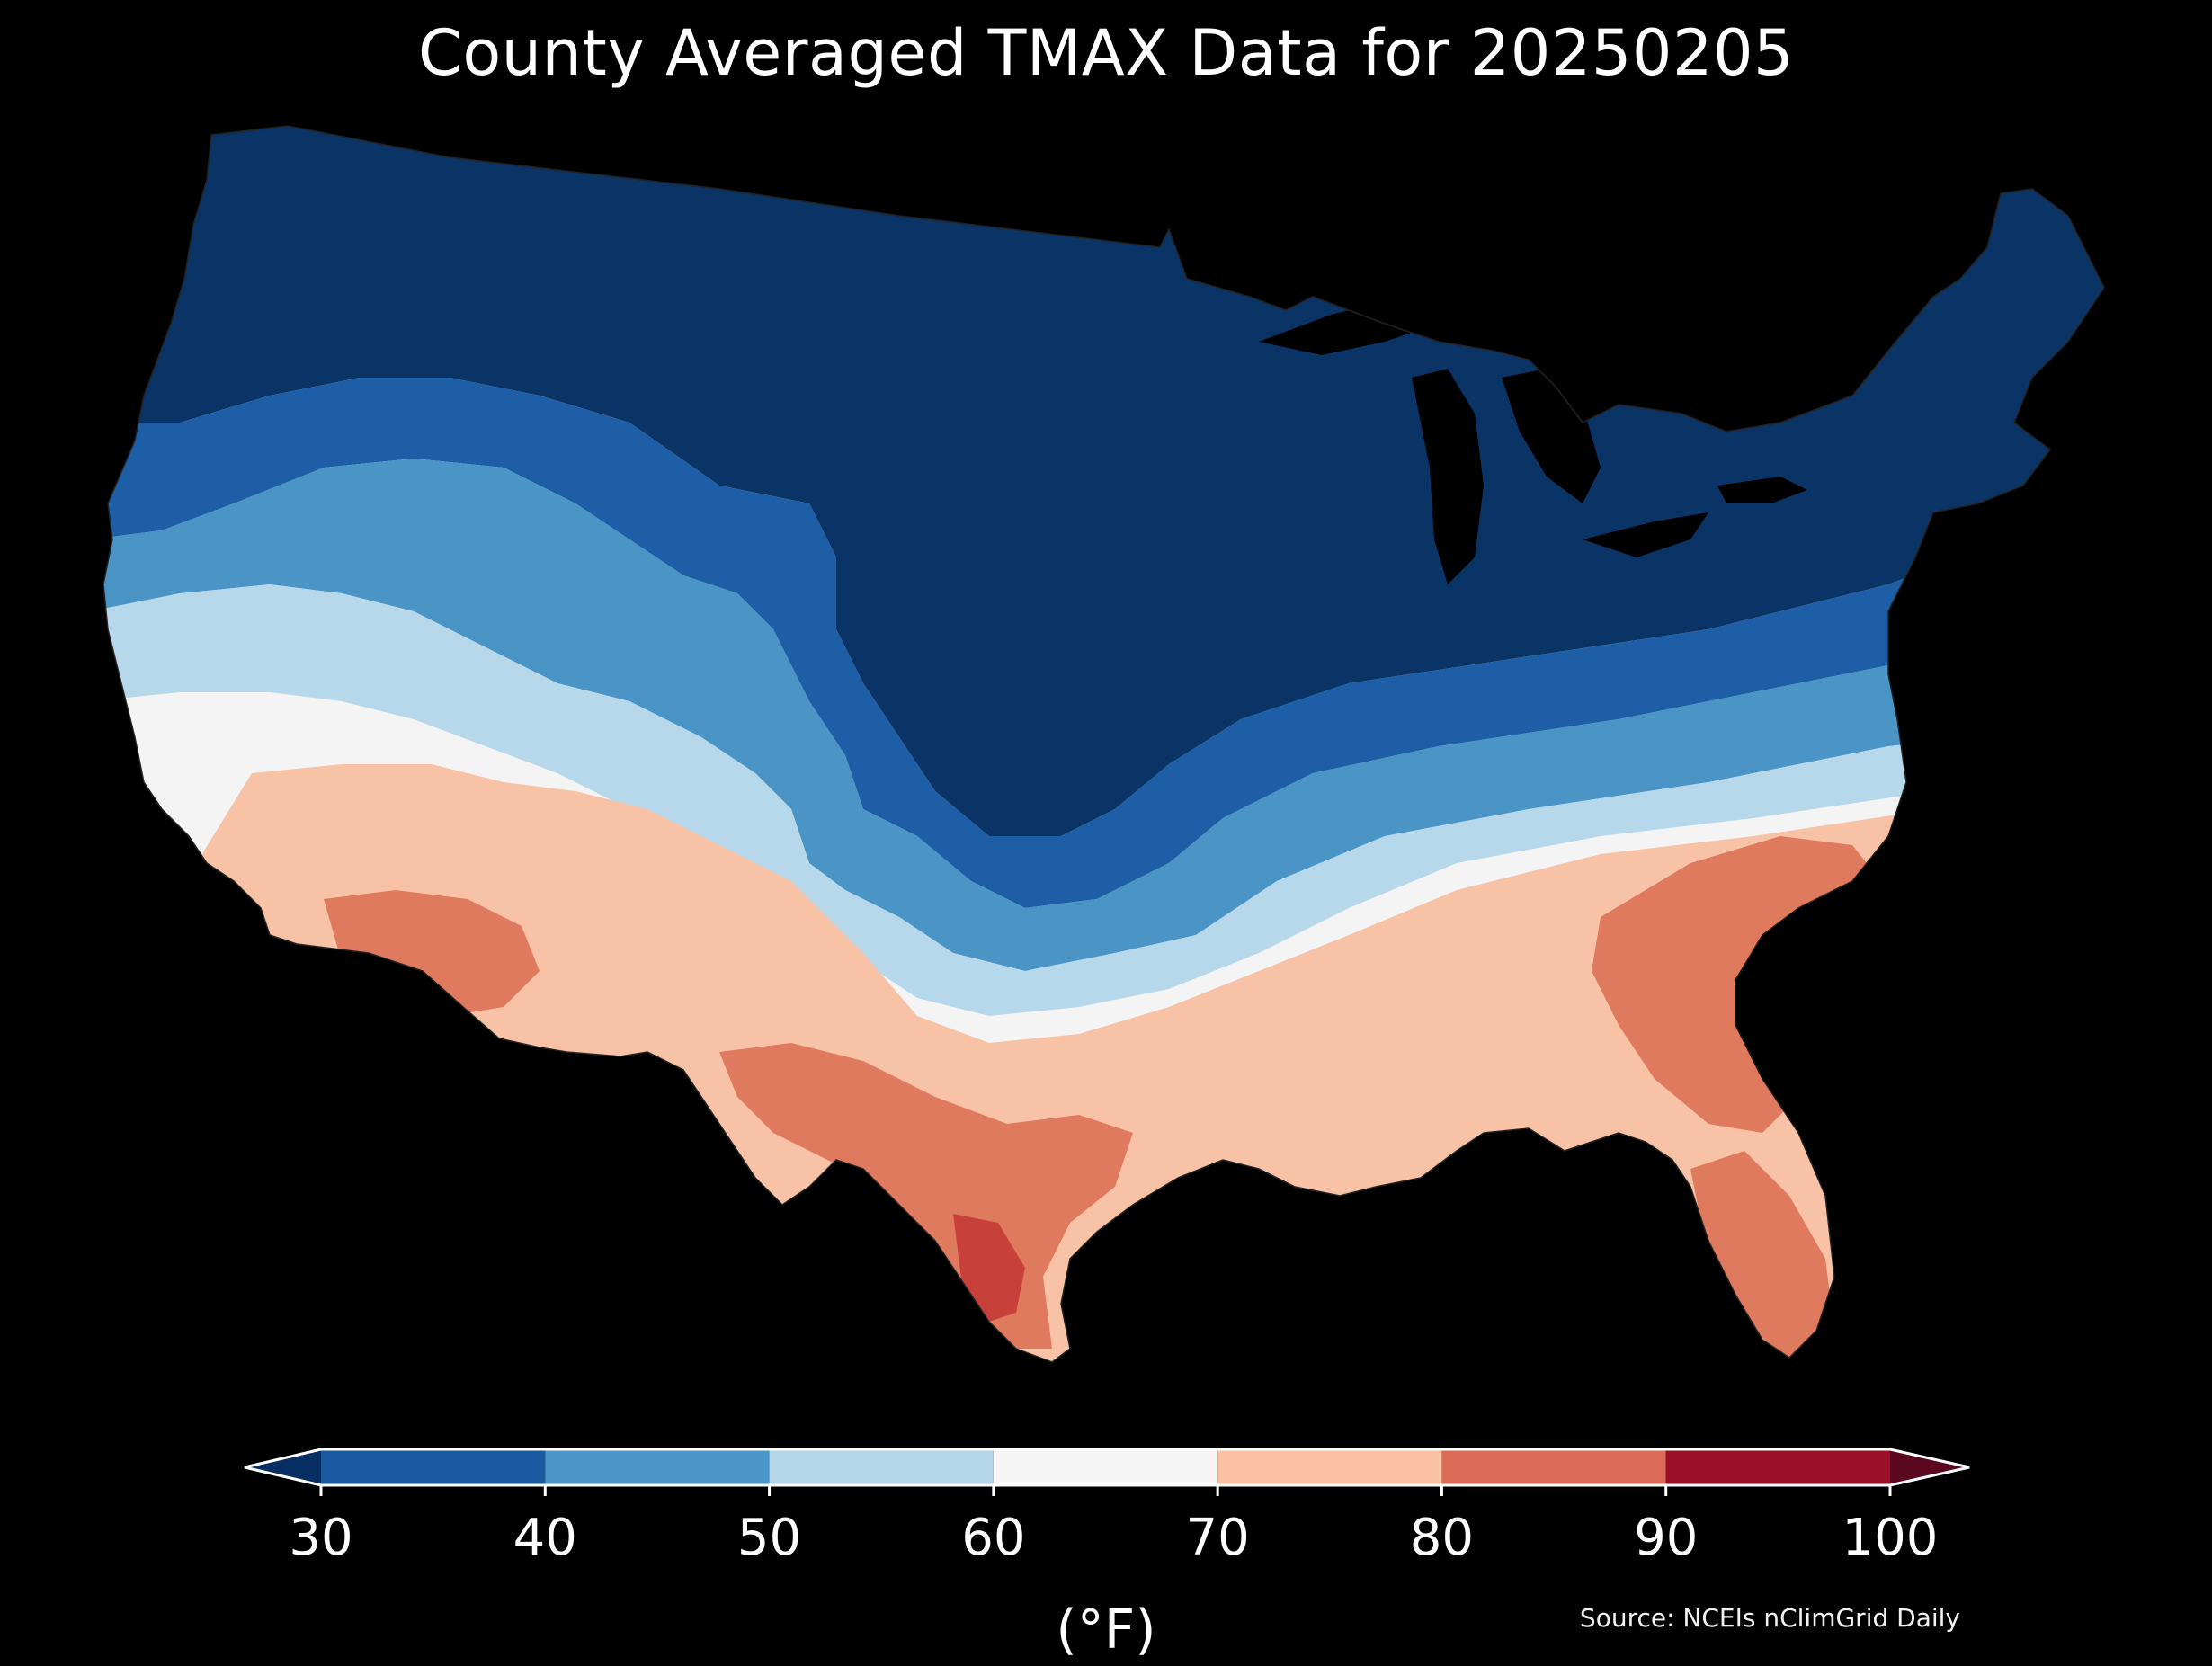 This screenshot has height=1666, width=2212. I want to click on colorbar-over-arrow, so click(1929, 1467).